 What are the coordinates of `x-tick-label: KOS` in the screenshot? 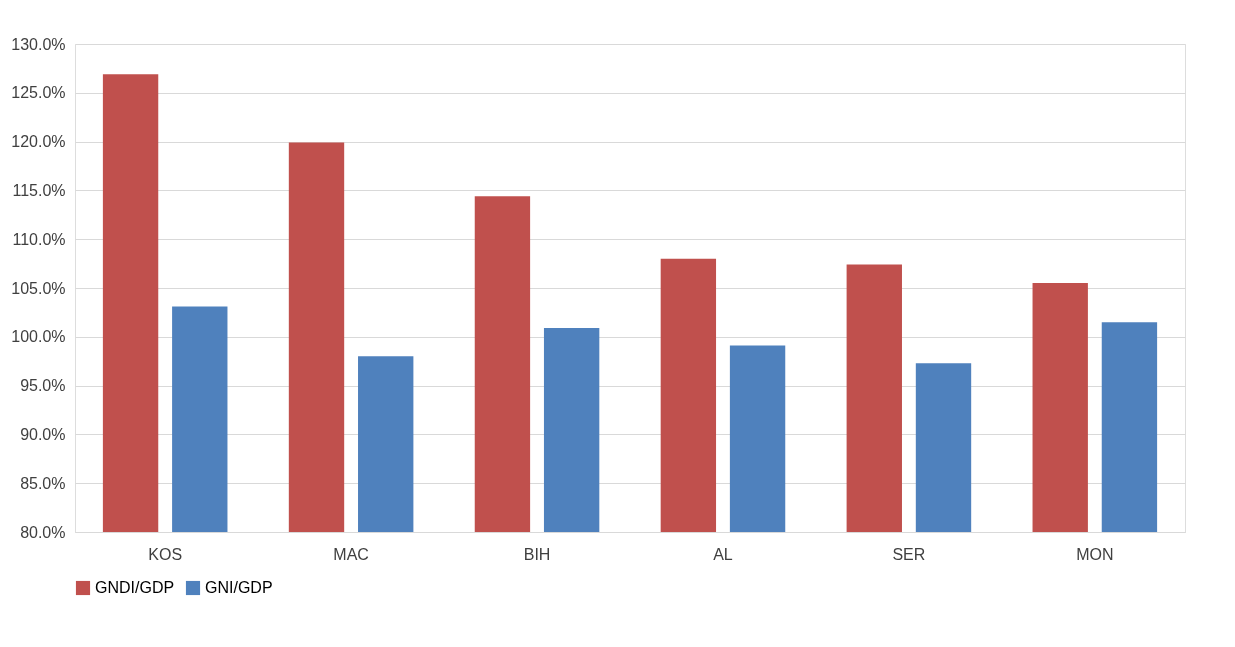 It's located at (165, 554).